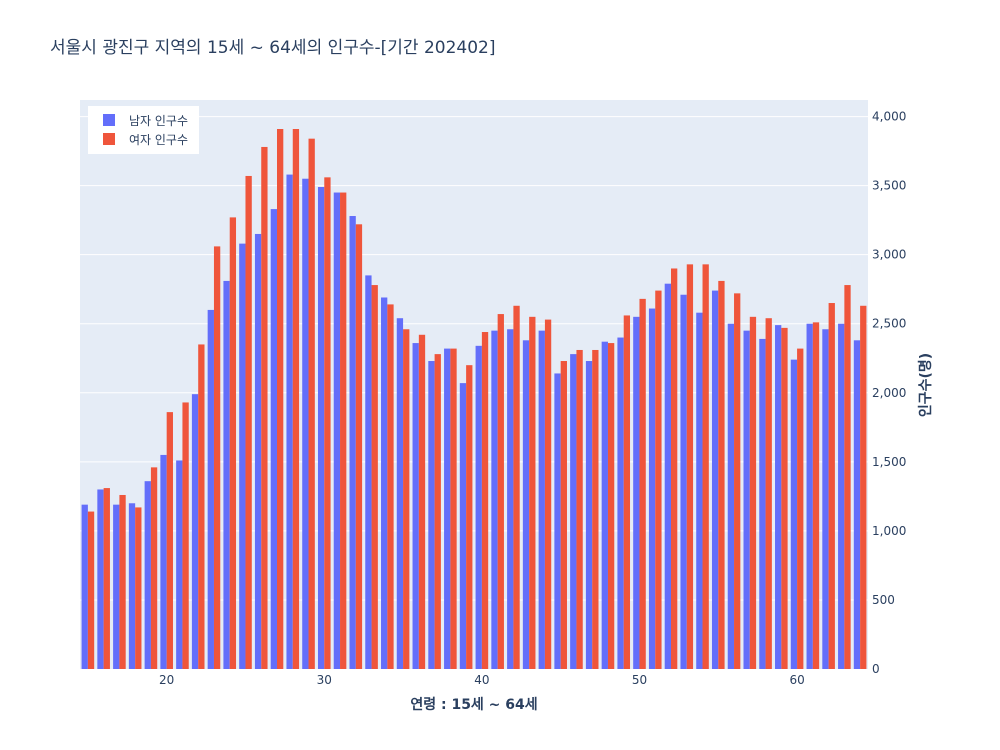 The width and height of the screenshot is (1000, 750). What do you see at coordinates (158, 121) in the screenshot?
I see `legend-label-male: 남자 인구수` at bounding box center [158, 121].